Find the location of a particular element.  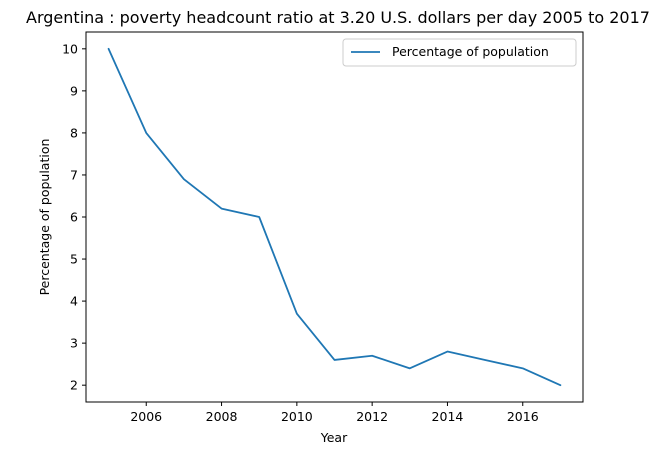

y-axis-label: Percentage of population is located at coordinates (44, 217).